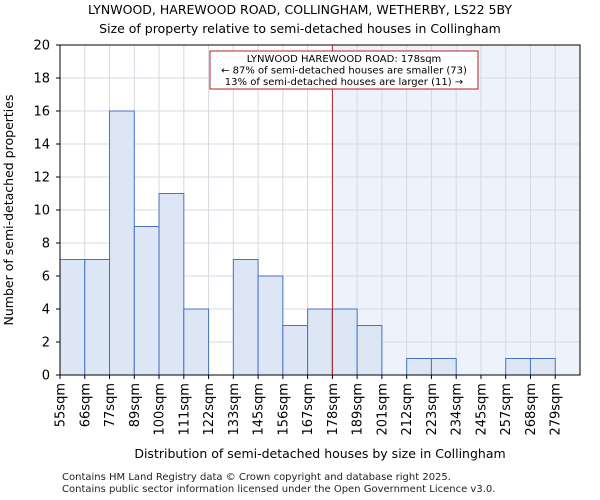 Image resolution: width=600 pixels, height=500 pixels. What do you see at coordinates (432, 409) in the screenshot?
I see `x-tick-label: 223sqm` at bounding box center [432, 409].